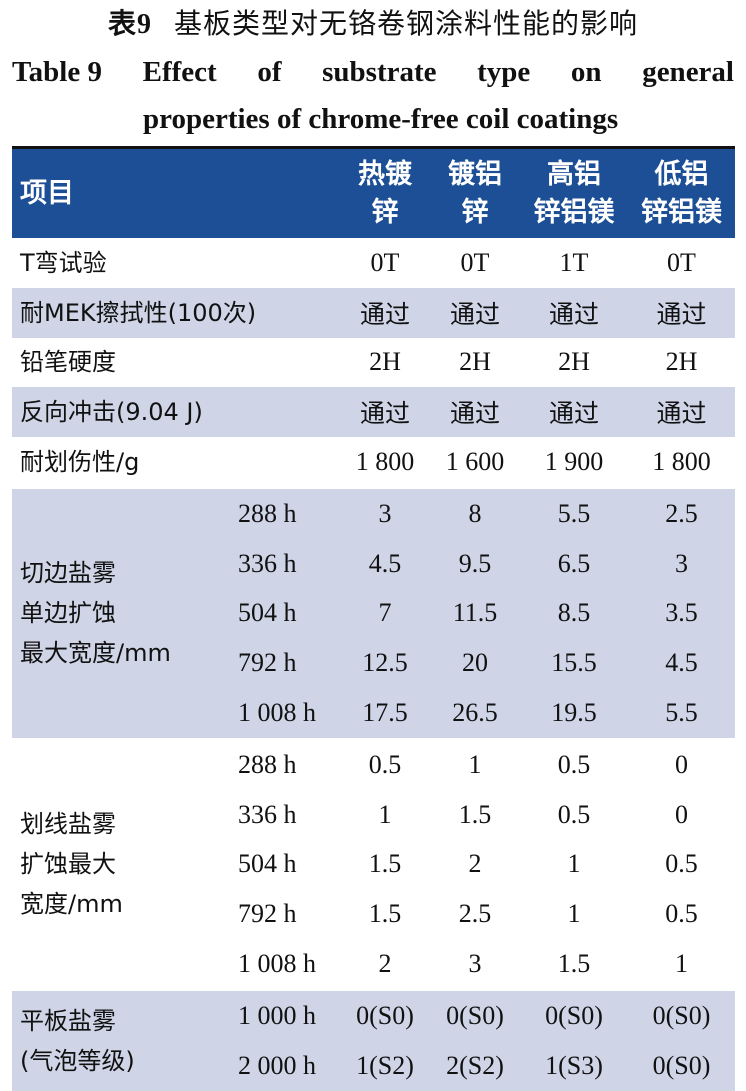 Image resolution: width=746 pixels, height=1091 pixels. Describe the element at coordinates (129, 24) in the screenshot. I see `table-number: 表9` at that location.